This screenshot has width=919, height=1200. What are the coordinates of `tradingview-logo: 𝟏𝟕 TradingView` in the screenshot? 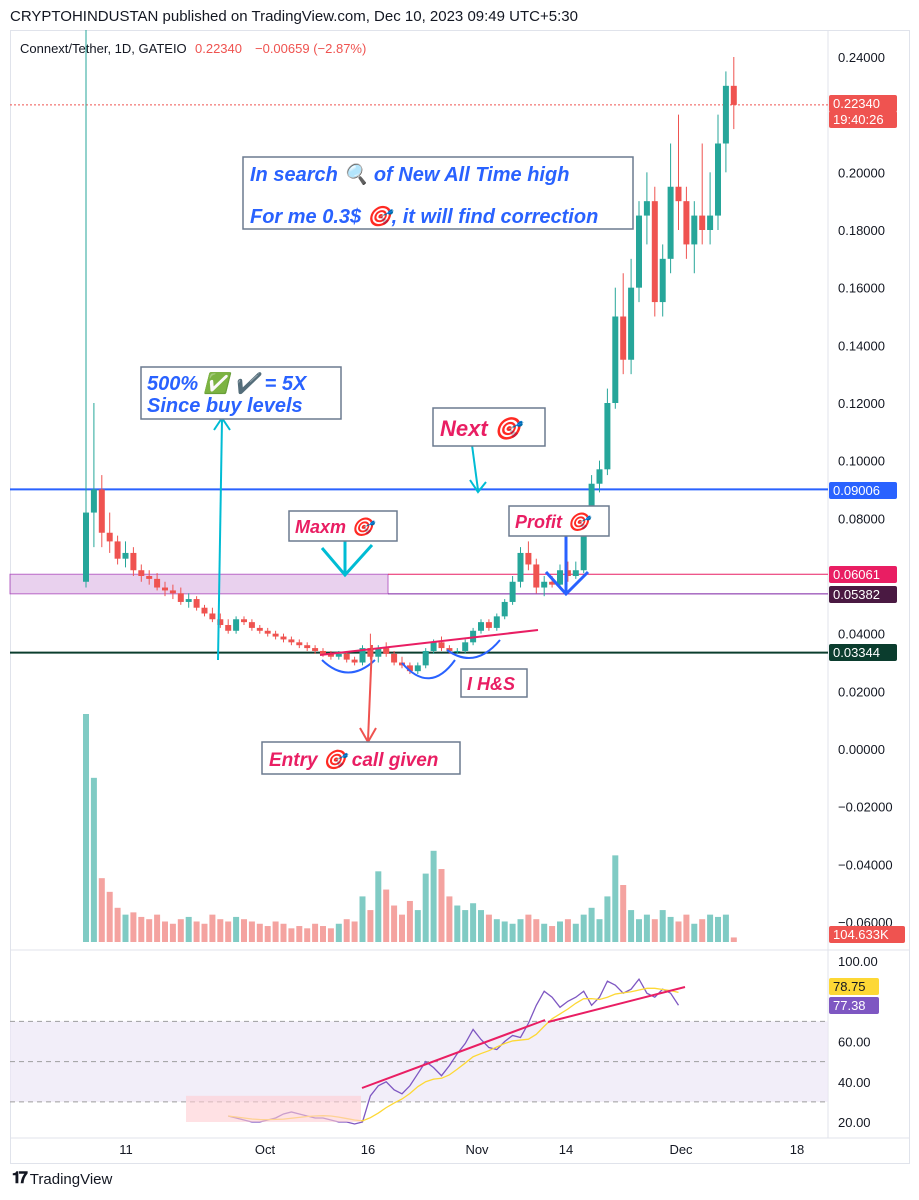 It's located at (62, 1179).